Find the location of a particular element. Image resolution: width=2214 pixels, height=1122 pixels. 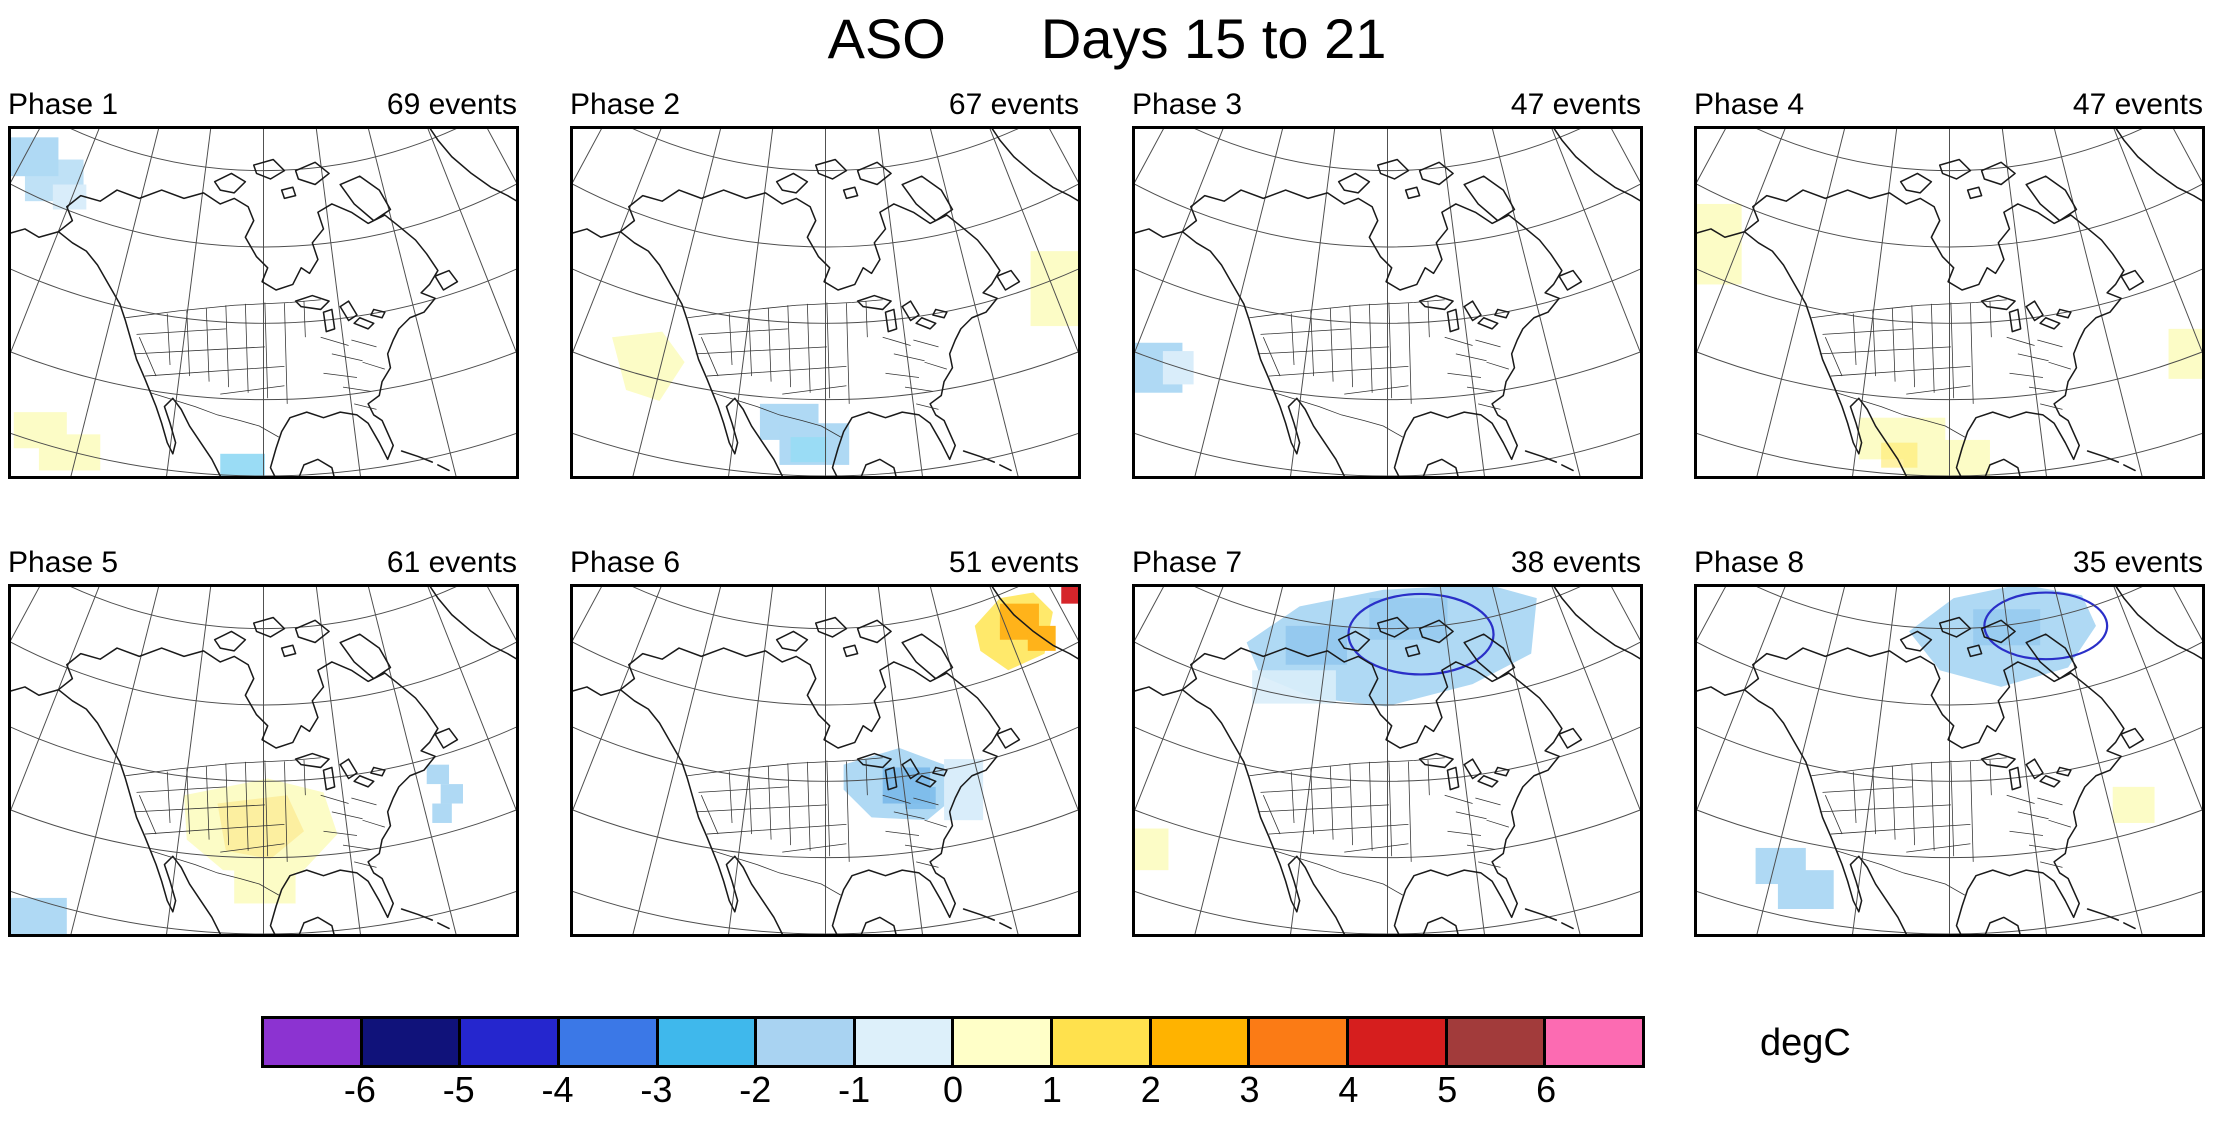

phase-label: Phase 4 is located at coordinates (1749, 104).